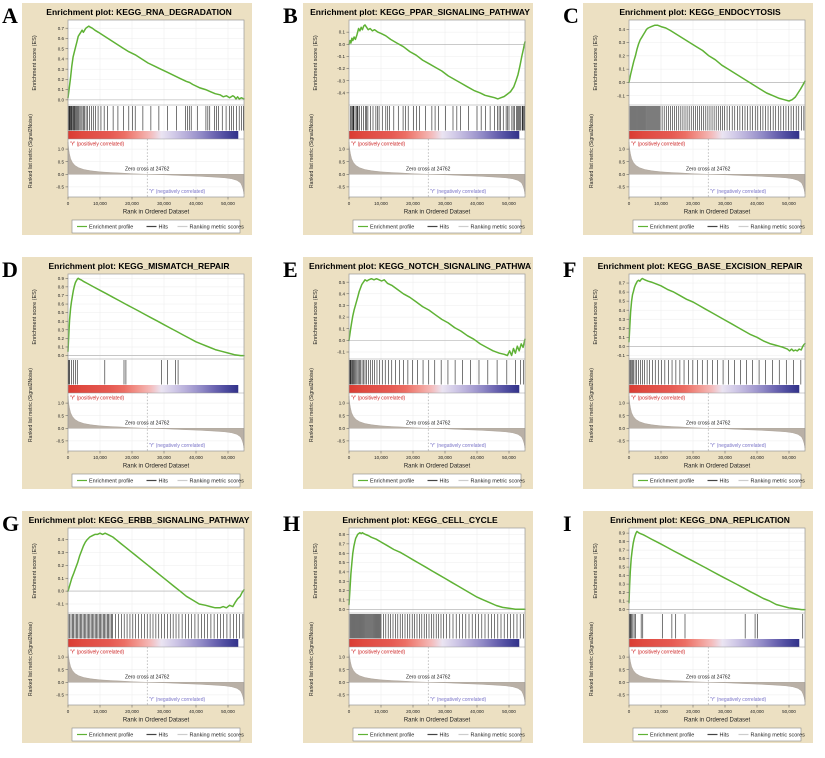 This screenshot has height=758, width=825. Describe the element at coordinates (509, 457) in the screenshot. I see `svg-text: 50,000` at that location.